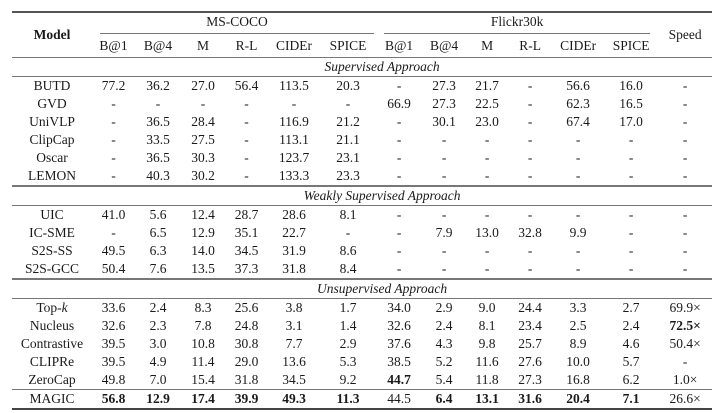  Describe the element at coordinates (631, 45) in the screenshot. I see `header-metric: SPICE` at that location.